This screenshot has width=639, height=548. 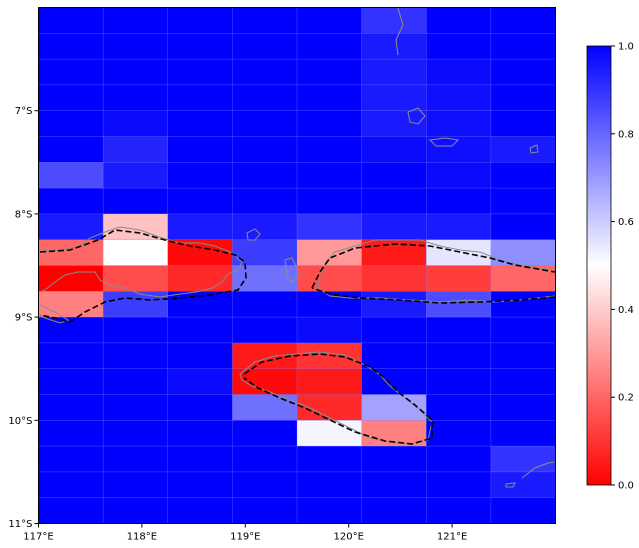 What do you see at coordinates (599, 265) in the screenshot?
I see `colorbar` at bounding box center [599, 265].